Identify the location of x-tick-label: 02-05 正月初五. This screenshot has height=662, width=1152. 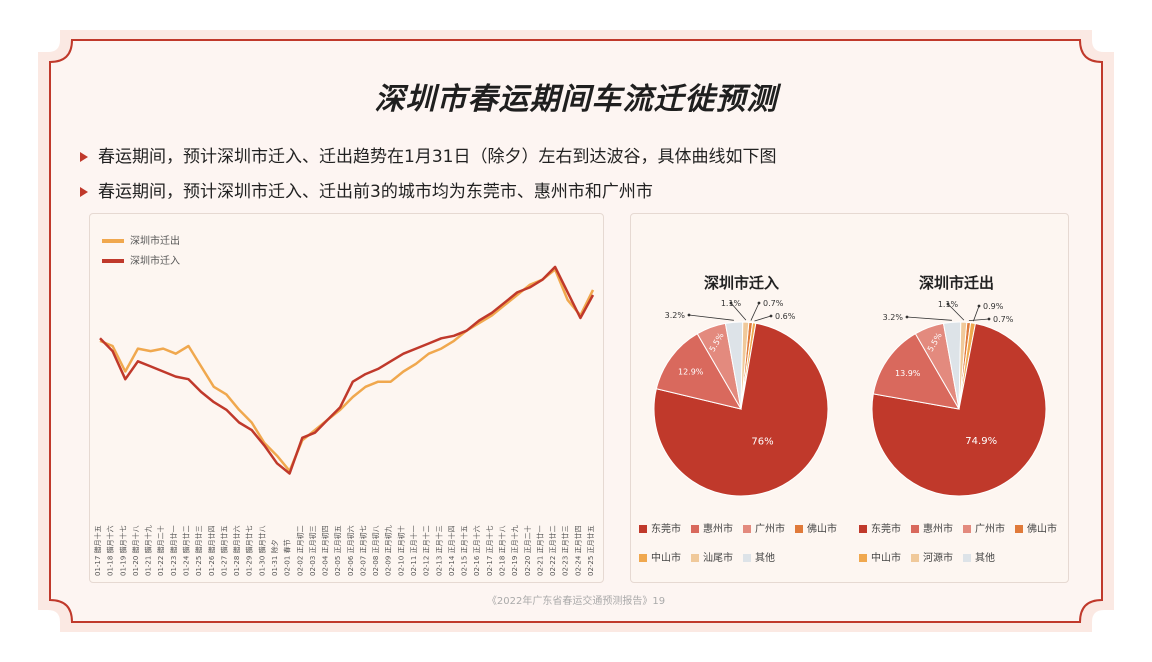
(337, 550).